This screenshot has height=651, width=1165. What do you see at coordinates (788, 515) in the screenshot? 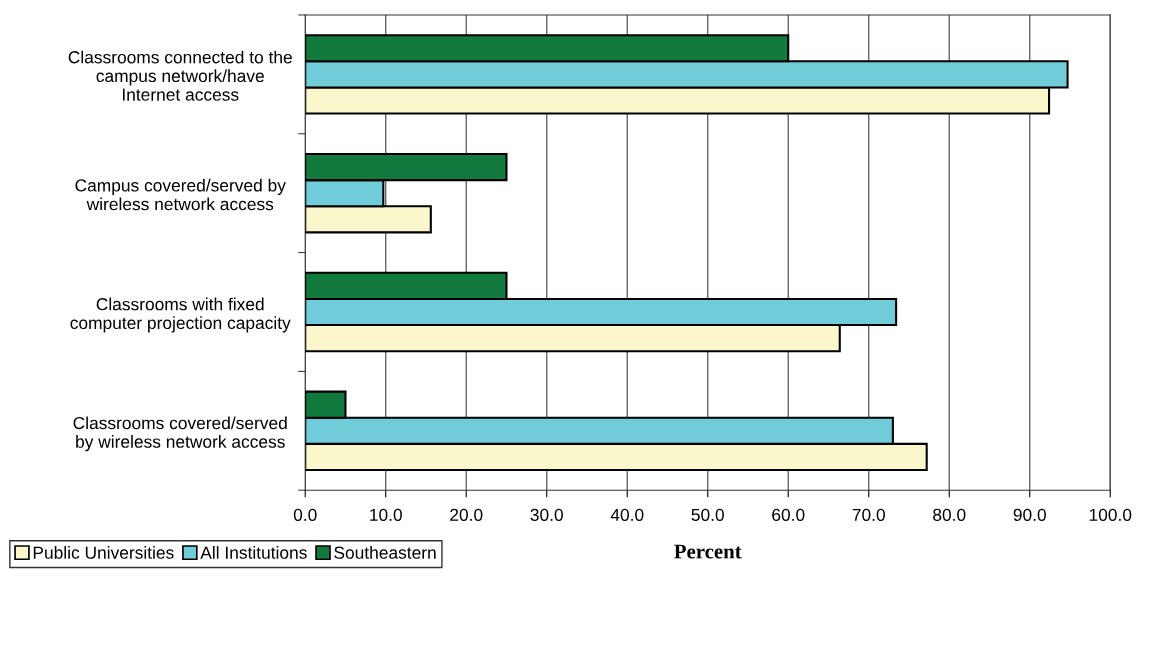
I see `x-tick-label: 60.0` at bounding box center [788, 515].